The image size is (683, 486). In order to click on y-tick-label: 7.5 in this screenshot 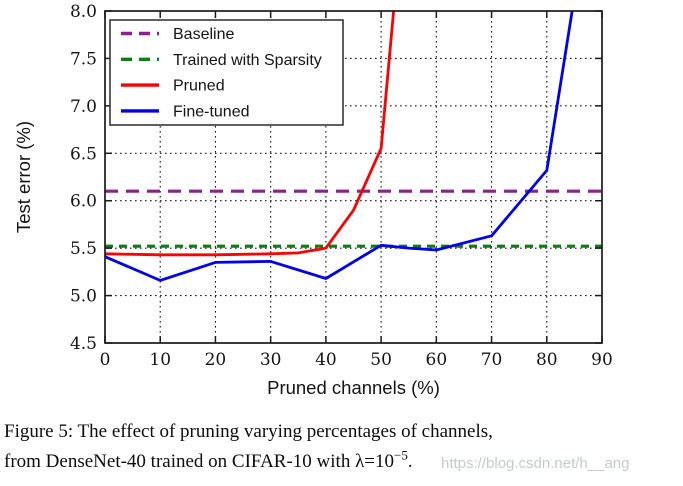, I will do `click(83, 59)`.